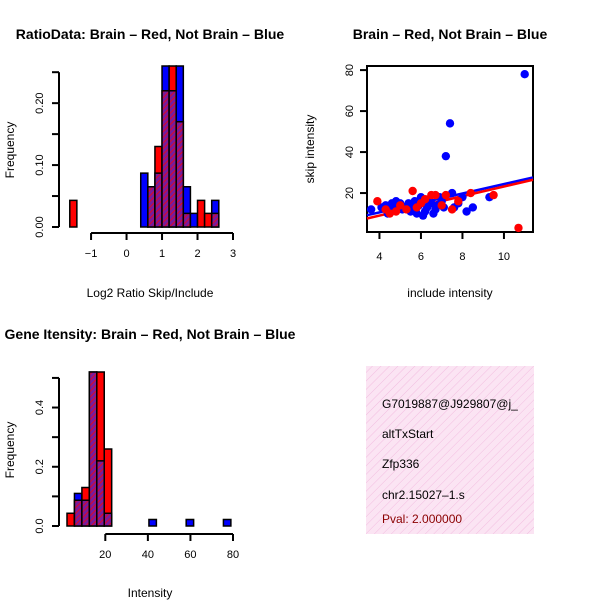 The image size is (600, 600). What do you see at coordinates (310, 149) in the screenshot?
I see `scatter-ylabel: skip intensity` at bounding box center [310, 149].